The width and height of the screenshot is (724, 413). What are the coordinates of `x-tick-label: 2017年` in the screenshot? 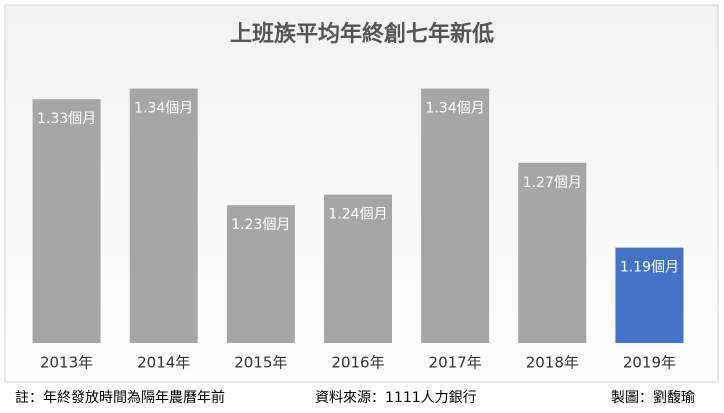 It's located at (455, 363).